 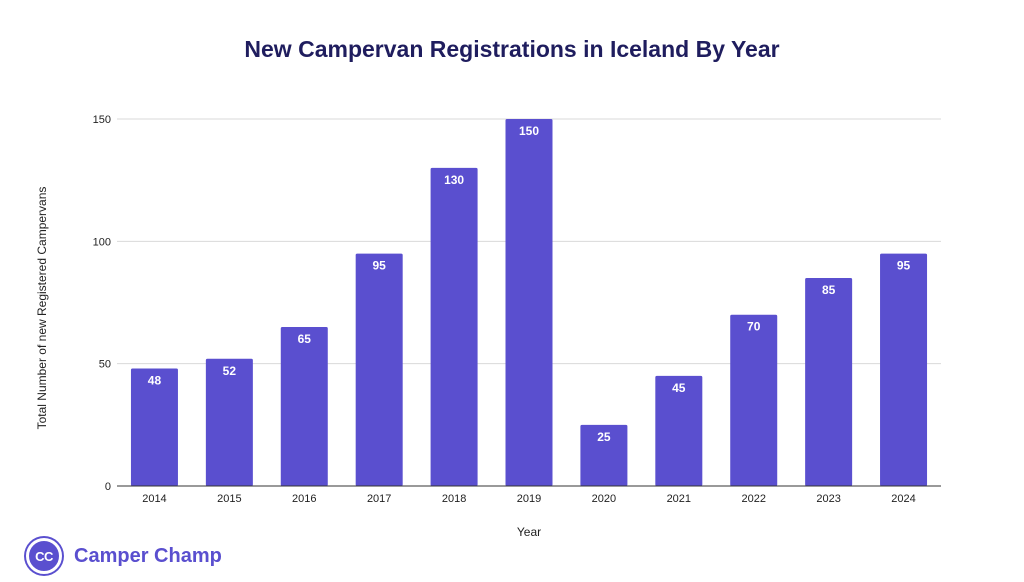 I want to click on x-tick-label: 2024, so click(x=903, y=499).